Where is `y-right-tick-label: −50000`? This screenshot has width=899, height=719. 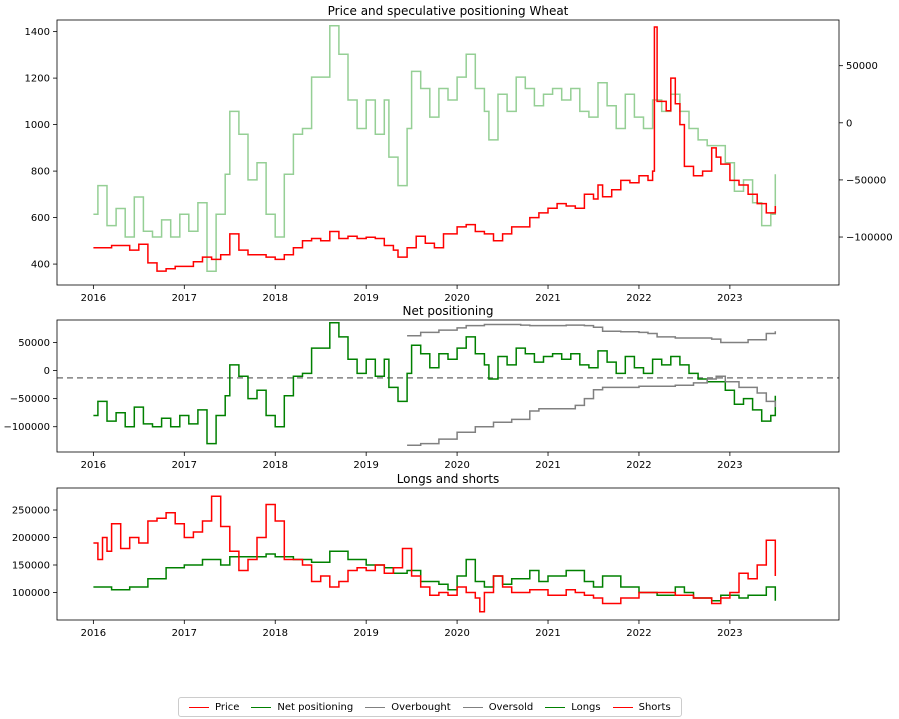
y-right-tick-label: −50000 is located at coordinates (866, 180).